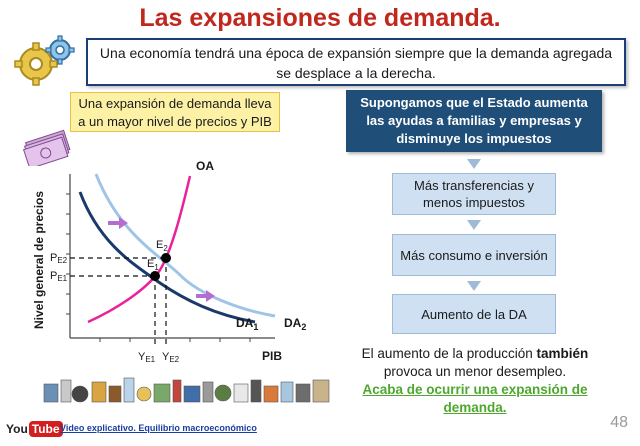 This screenshot has width=640, height=446. What do you see at coordinates (562, 353) in the screenshot?
I see `conclusion-line1-b: también` at bounding box center [562, 353].